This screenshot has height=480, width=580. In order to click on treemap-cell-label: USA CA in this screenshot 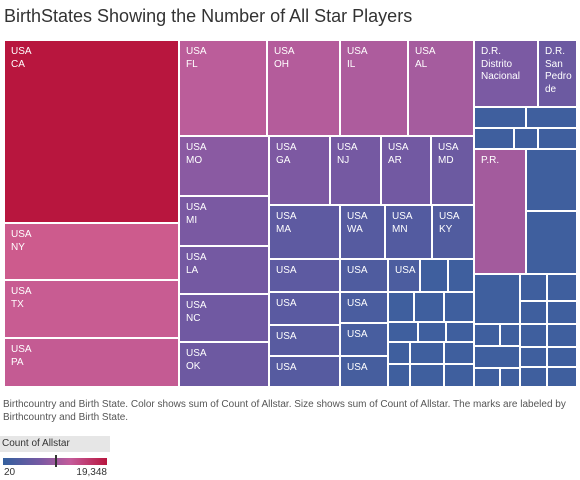, I will do `click(21, 58)`.